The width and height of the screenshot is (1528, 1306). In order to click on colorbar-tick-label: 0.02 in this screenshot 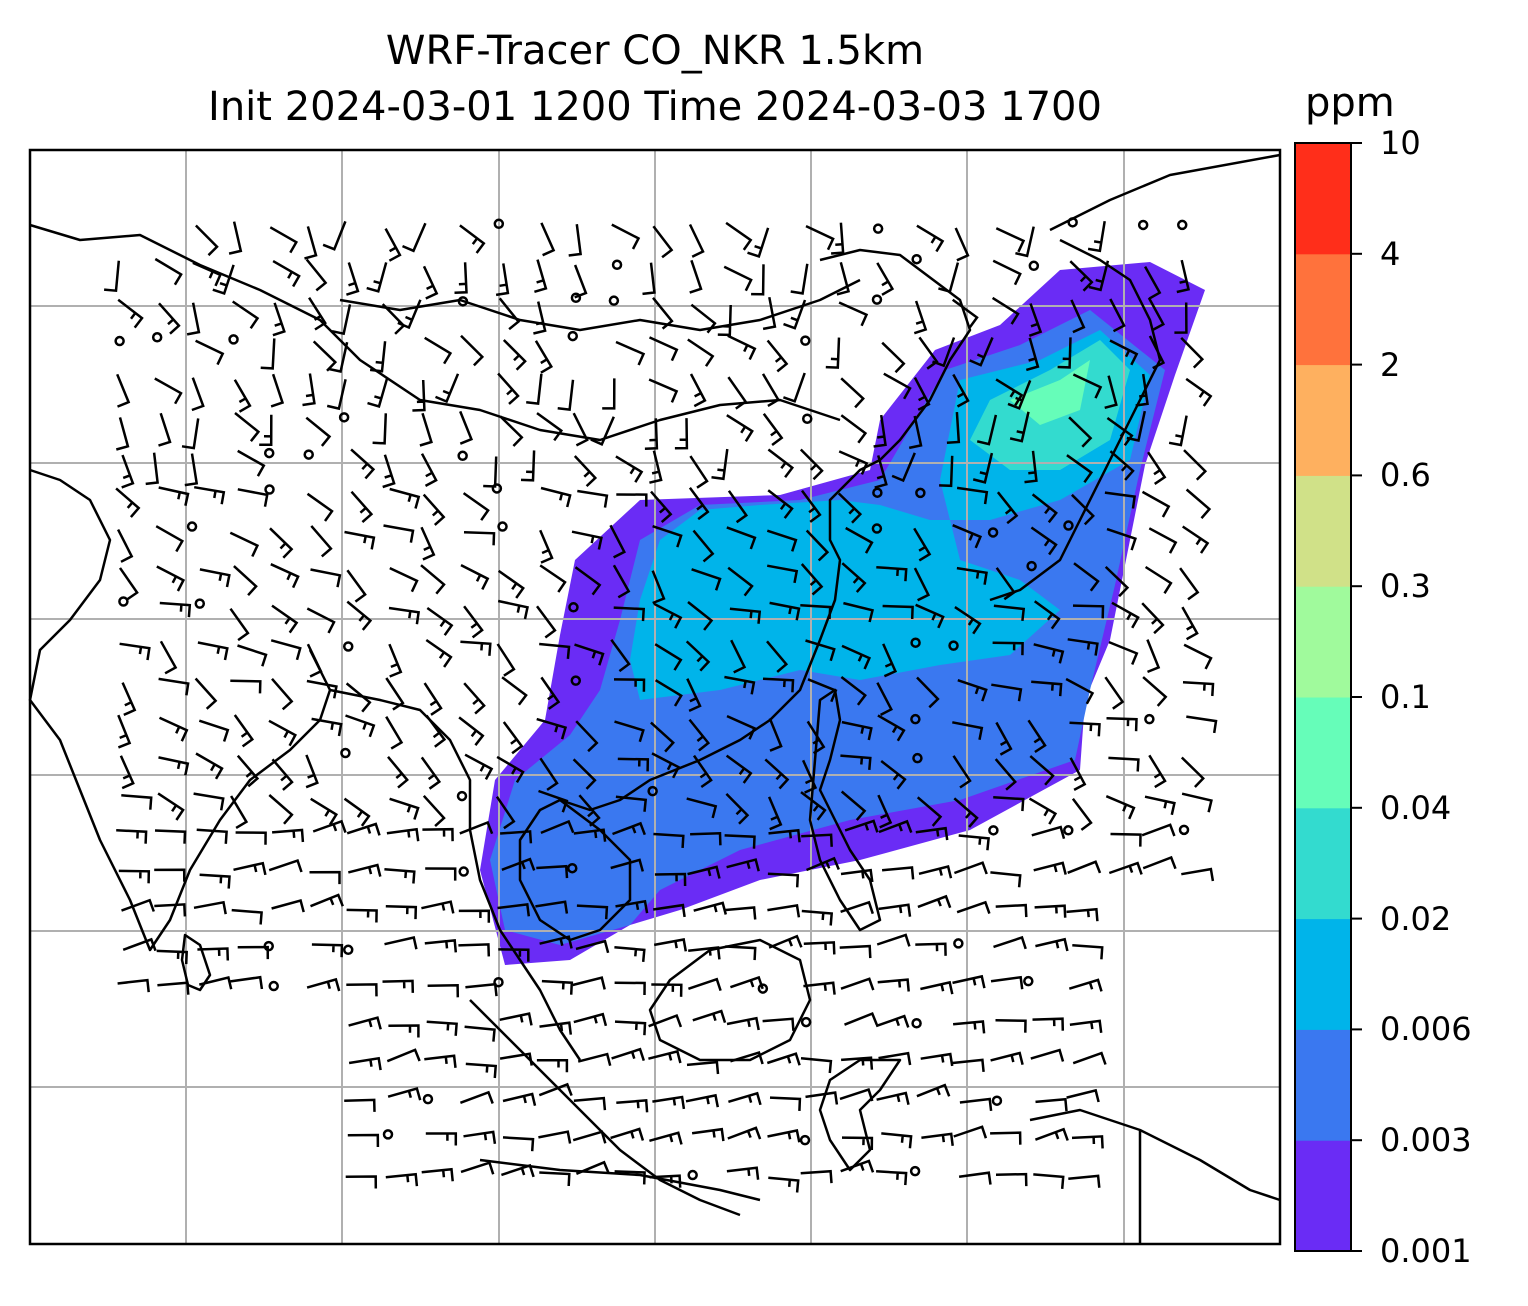, I will do `click(1416, 918)`.